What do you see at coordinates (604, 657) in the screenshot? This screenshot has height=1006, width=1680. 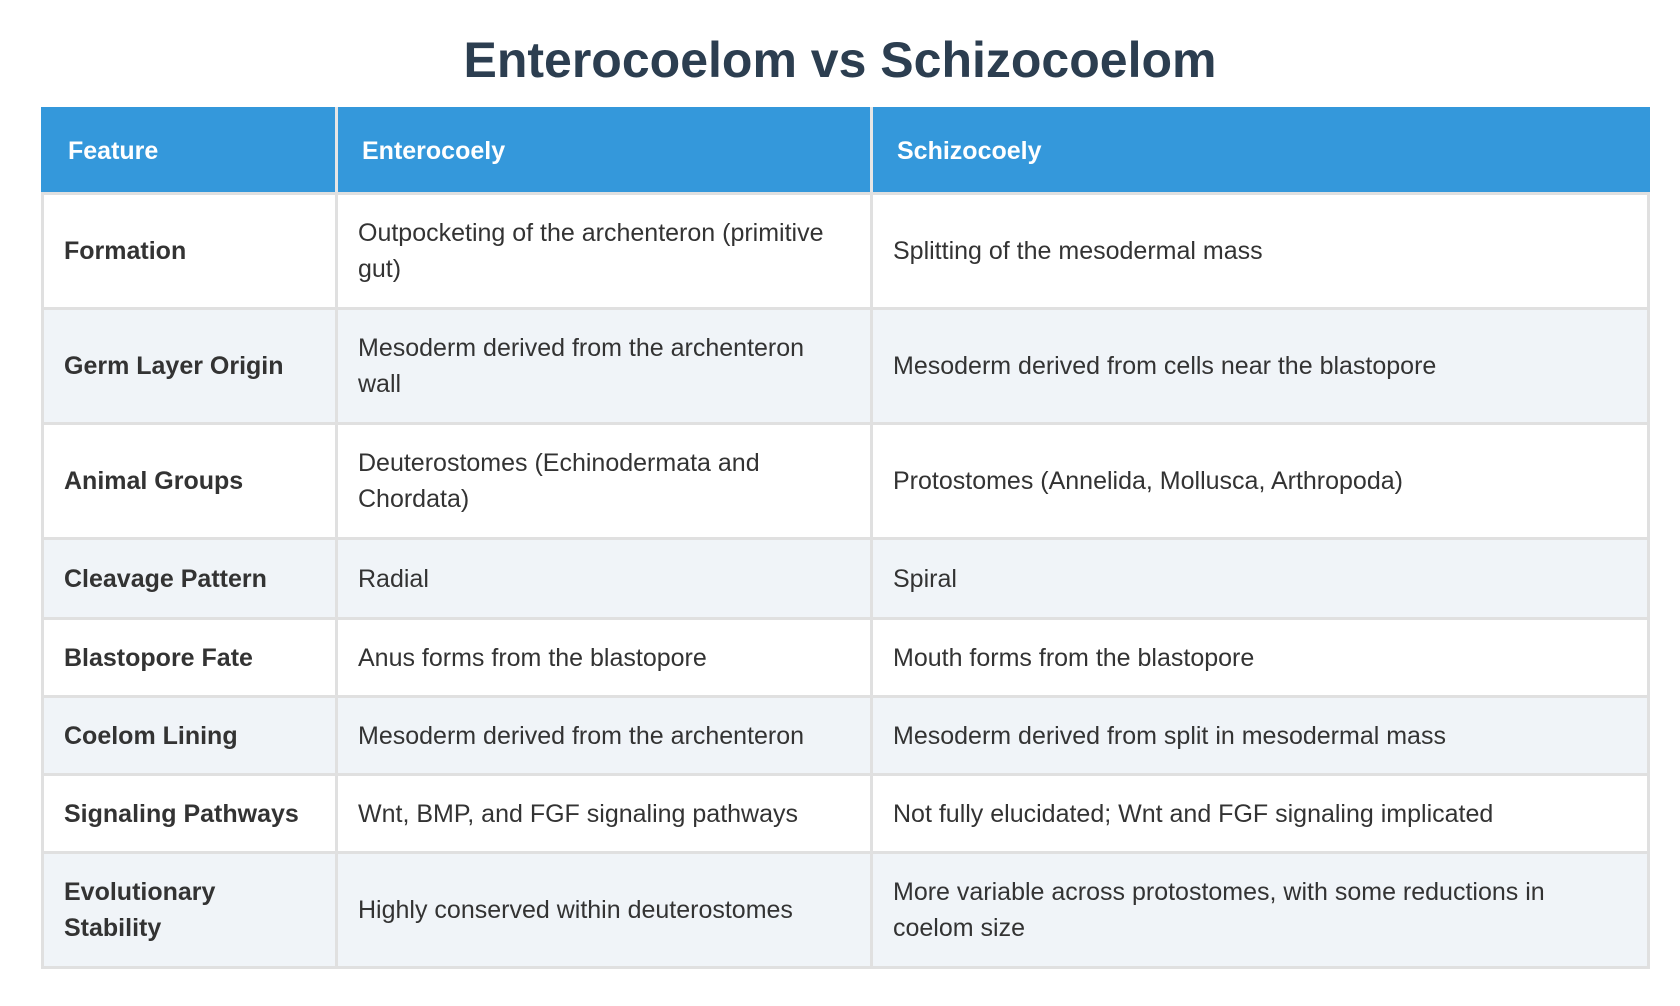 I see `enterocoely-cell: Anus forms from the blastopore` at bounding box center [604, 657].